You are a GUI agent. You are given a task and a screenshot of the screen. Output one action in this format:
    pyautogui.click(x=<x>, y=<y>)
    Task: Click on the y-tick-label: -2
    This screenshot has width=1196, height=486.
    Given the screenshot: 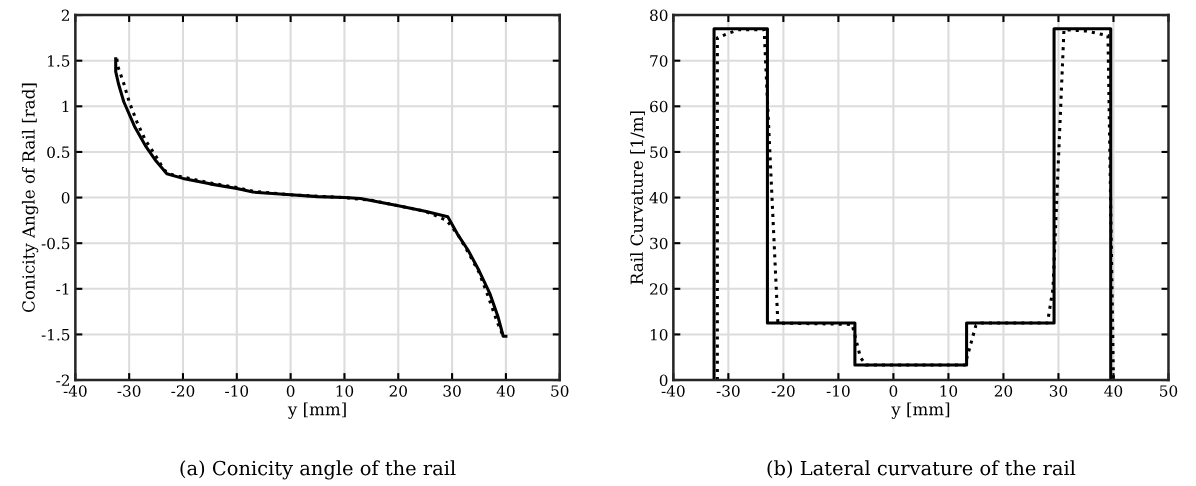 What is the action you would take?
    pyautogui.click(x=62, y=380)
    